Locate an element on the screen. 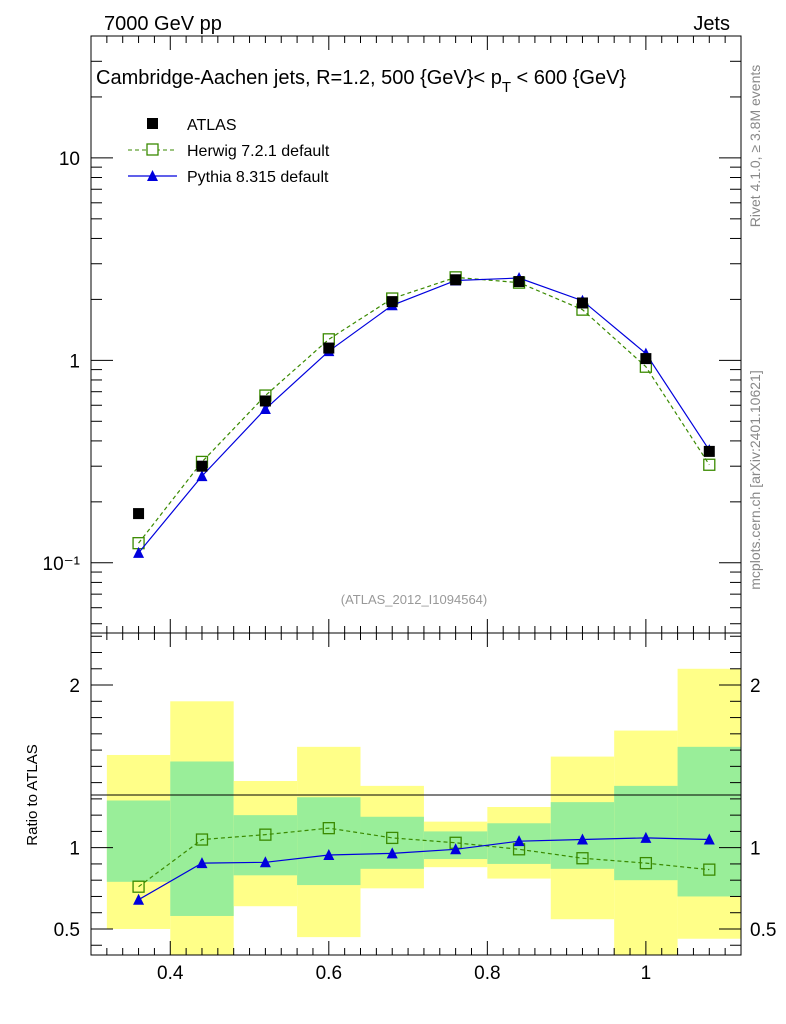  y-tick-label: 10 is located at coordinates (69, 159).